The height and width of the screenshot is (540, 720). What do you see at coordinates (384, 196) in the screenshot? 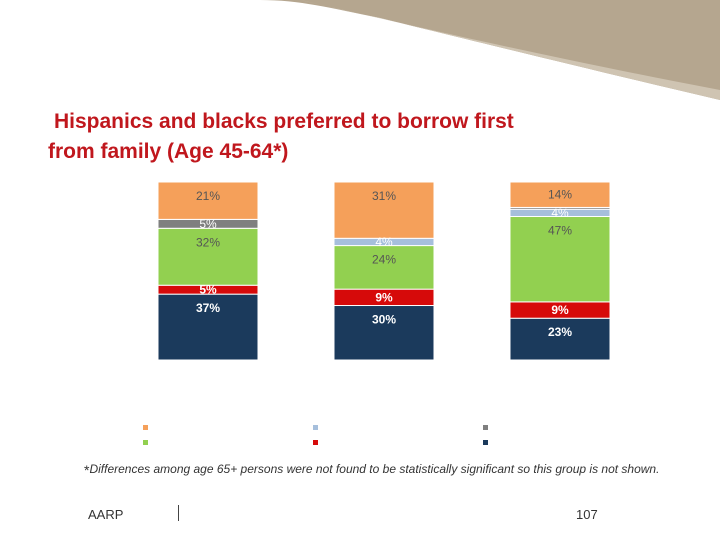
I see `bar-value-label: 31%` at bounding box center [384, 196].